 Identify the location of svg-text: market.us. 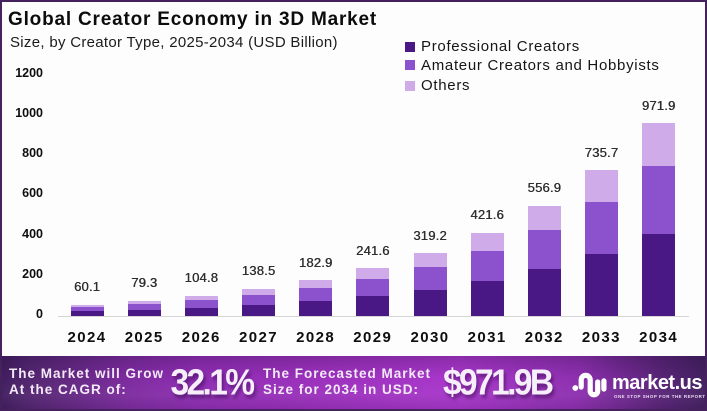
(657, 383).